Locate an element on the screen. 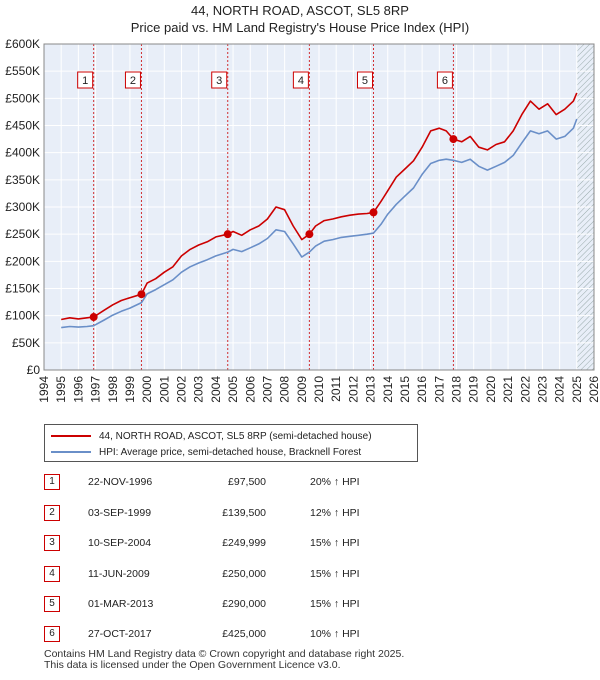 The height and width of the screenshot is (680, 600). y-tick-label: £500K is located at coordinates (22, 98).